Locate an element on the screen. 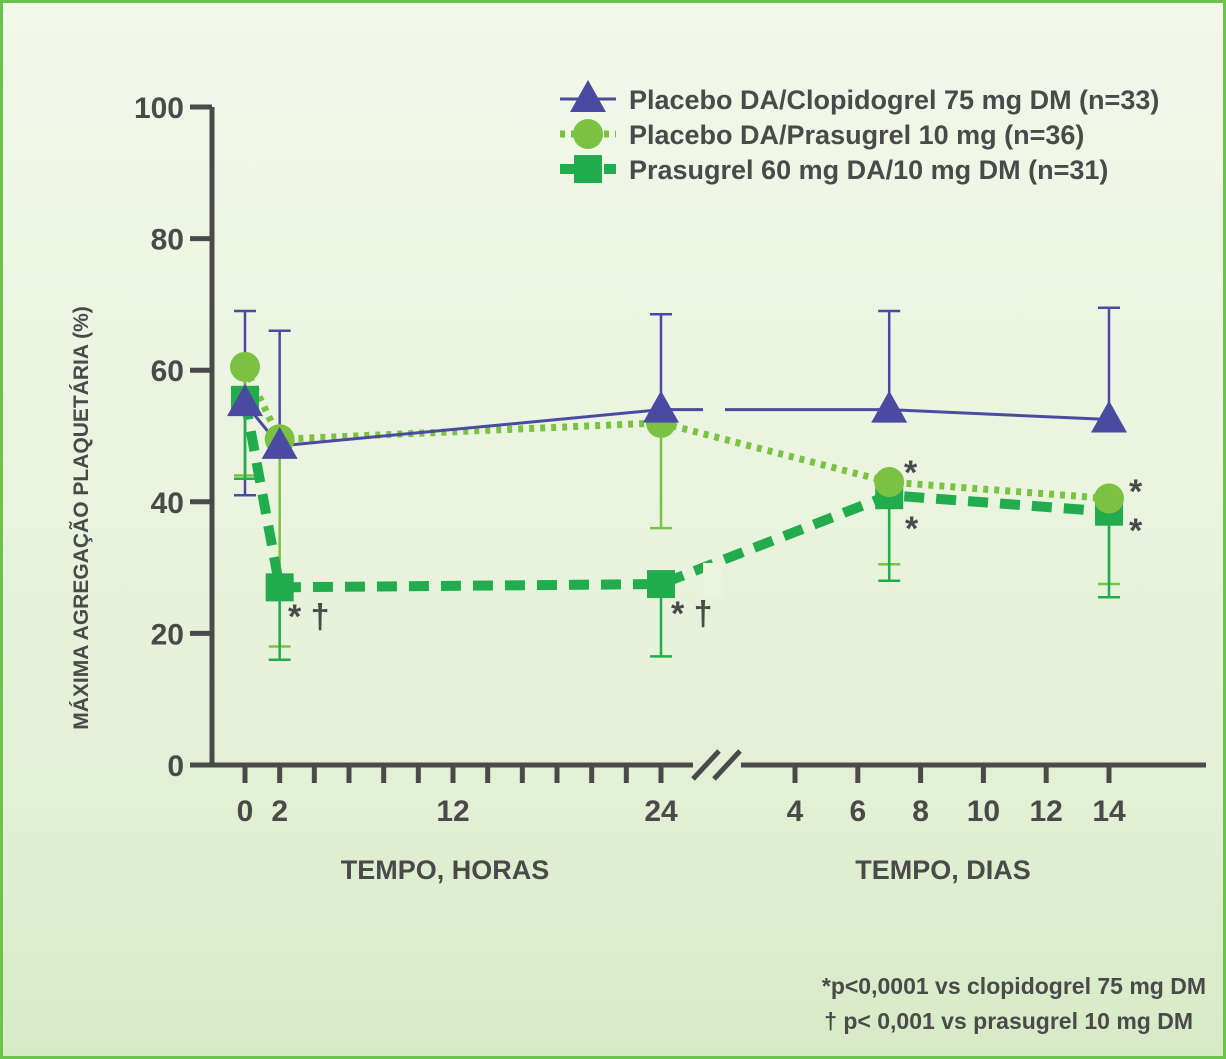  x-axis-label-days: TEMPO, DIAS is located at coordinates (943, 870).